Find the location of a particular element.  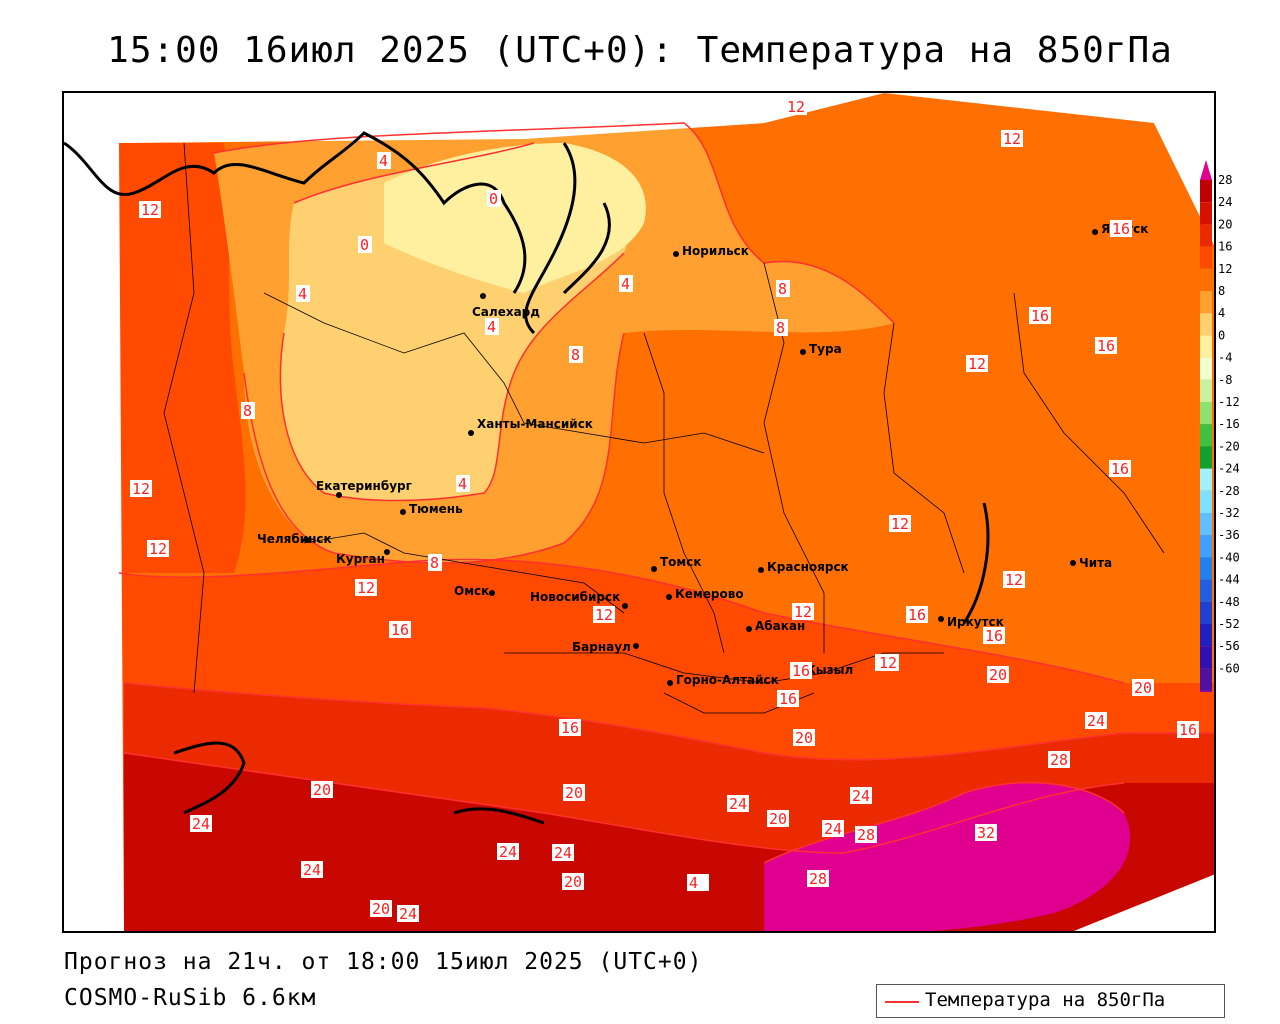

city-barnaul: Барнаул is located at coordinates (605, 647).